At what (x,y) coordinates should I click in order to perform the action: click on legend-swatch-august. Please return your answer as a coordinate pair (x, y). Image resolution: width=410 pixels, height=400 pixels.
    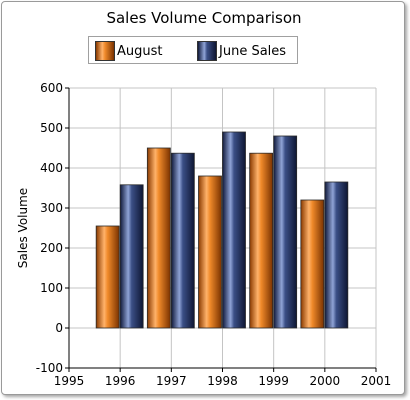
    Looking at the image, I should click on (105, 51).